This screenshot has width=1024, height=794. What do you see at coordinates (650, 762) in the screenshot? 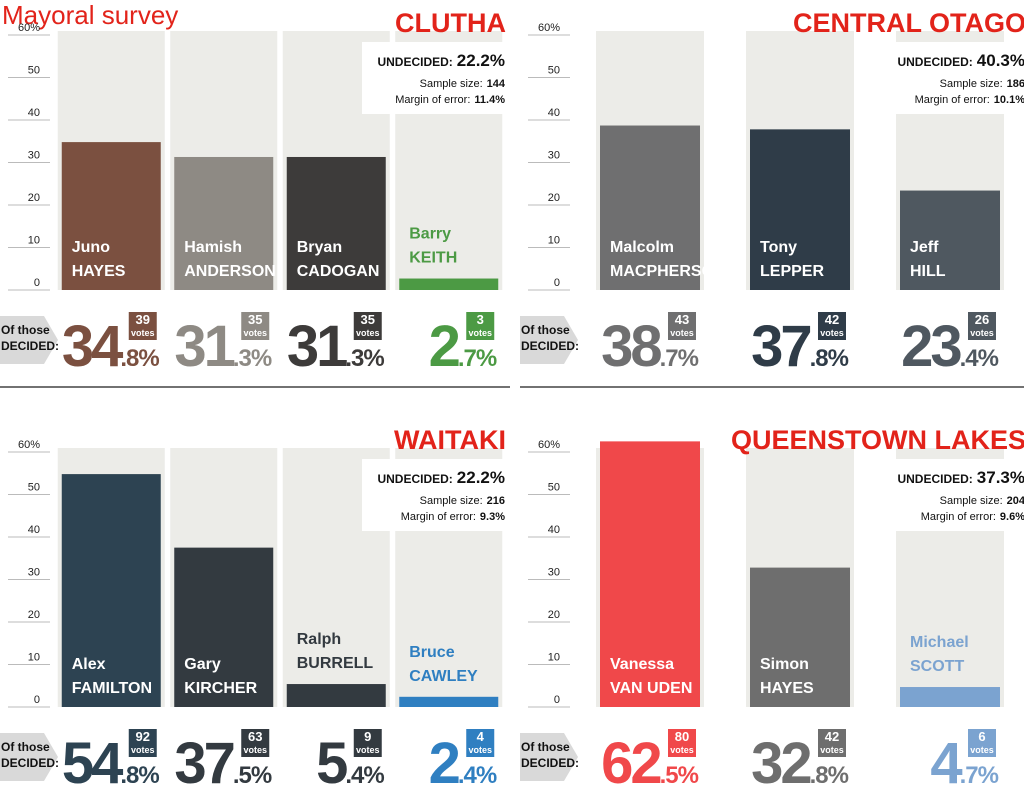
I see `value-label: 62.5%` at bounding box center [650, 762].